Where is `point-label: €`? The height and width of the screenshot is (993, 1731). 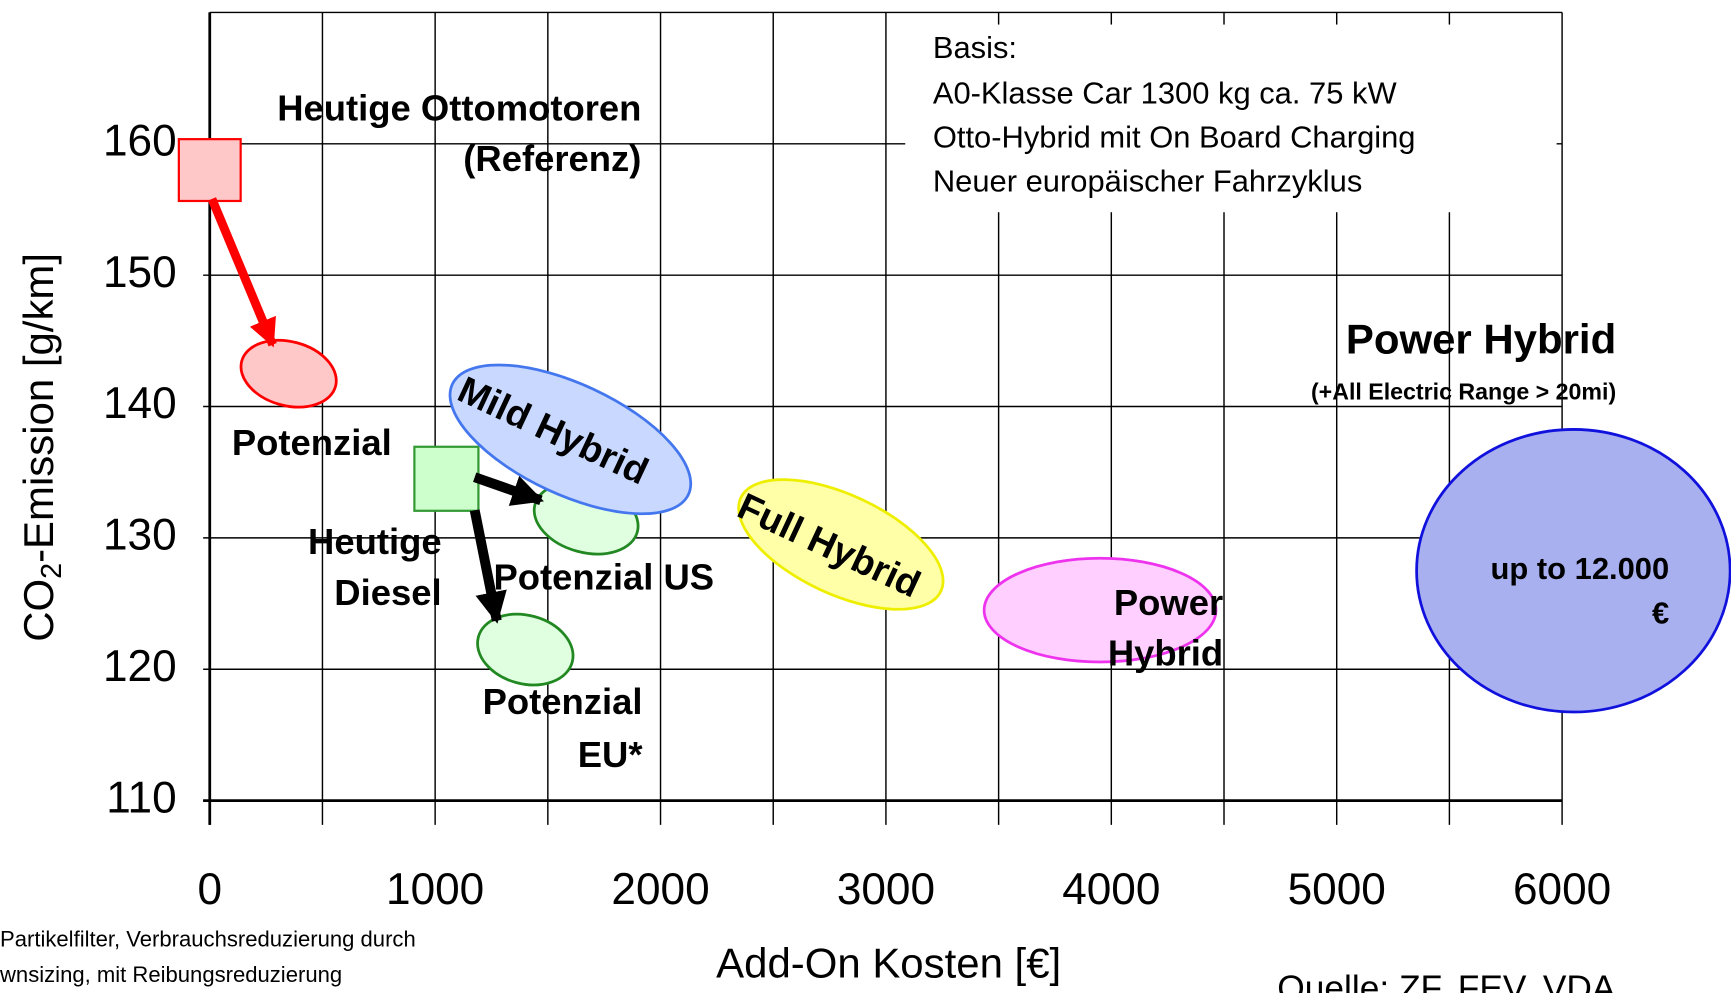
point-label: € is located at coordinates (1660, 612).